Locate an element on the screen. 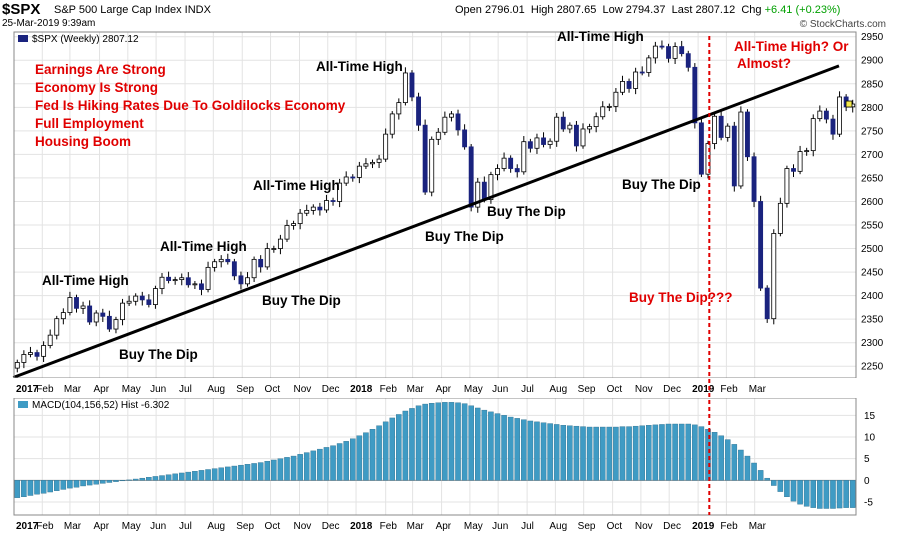  macd-x-tick-label: Jun is located at coordinates (158, 526).